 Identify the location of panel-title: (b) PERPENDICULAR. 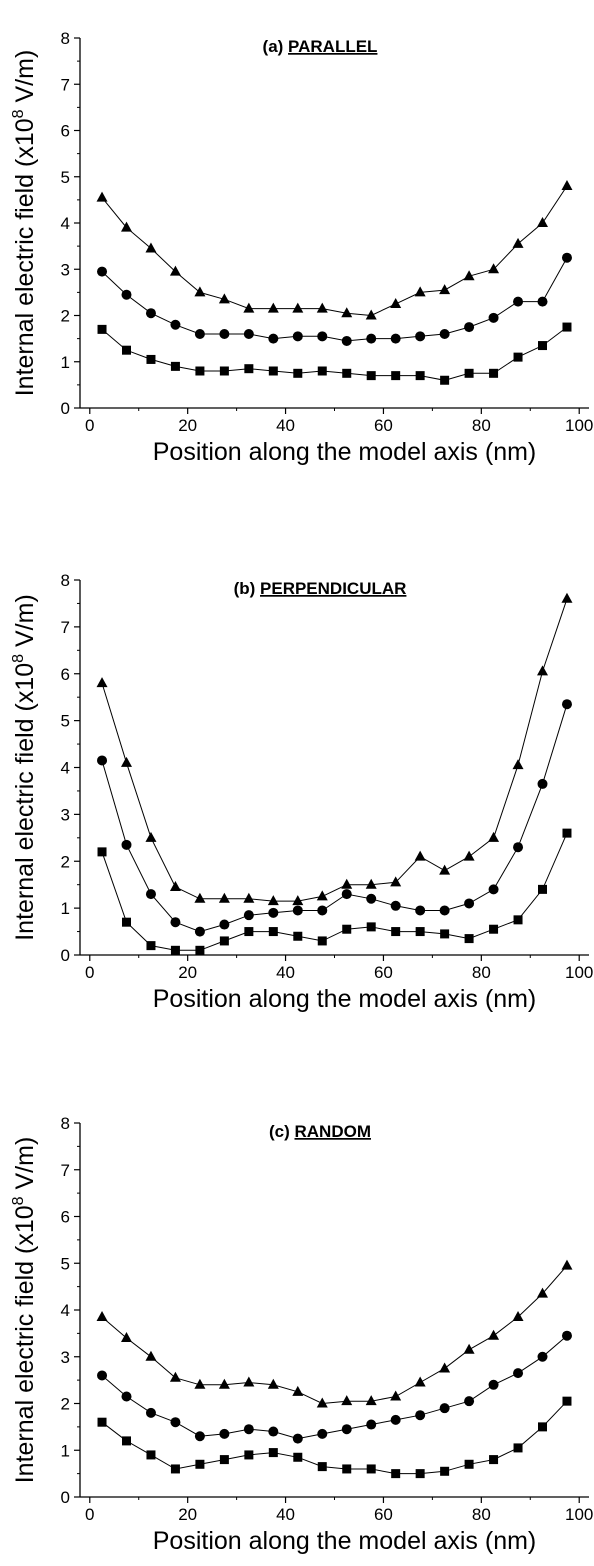
(320, 588).